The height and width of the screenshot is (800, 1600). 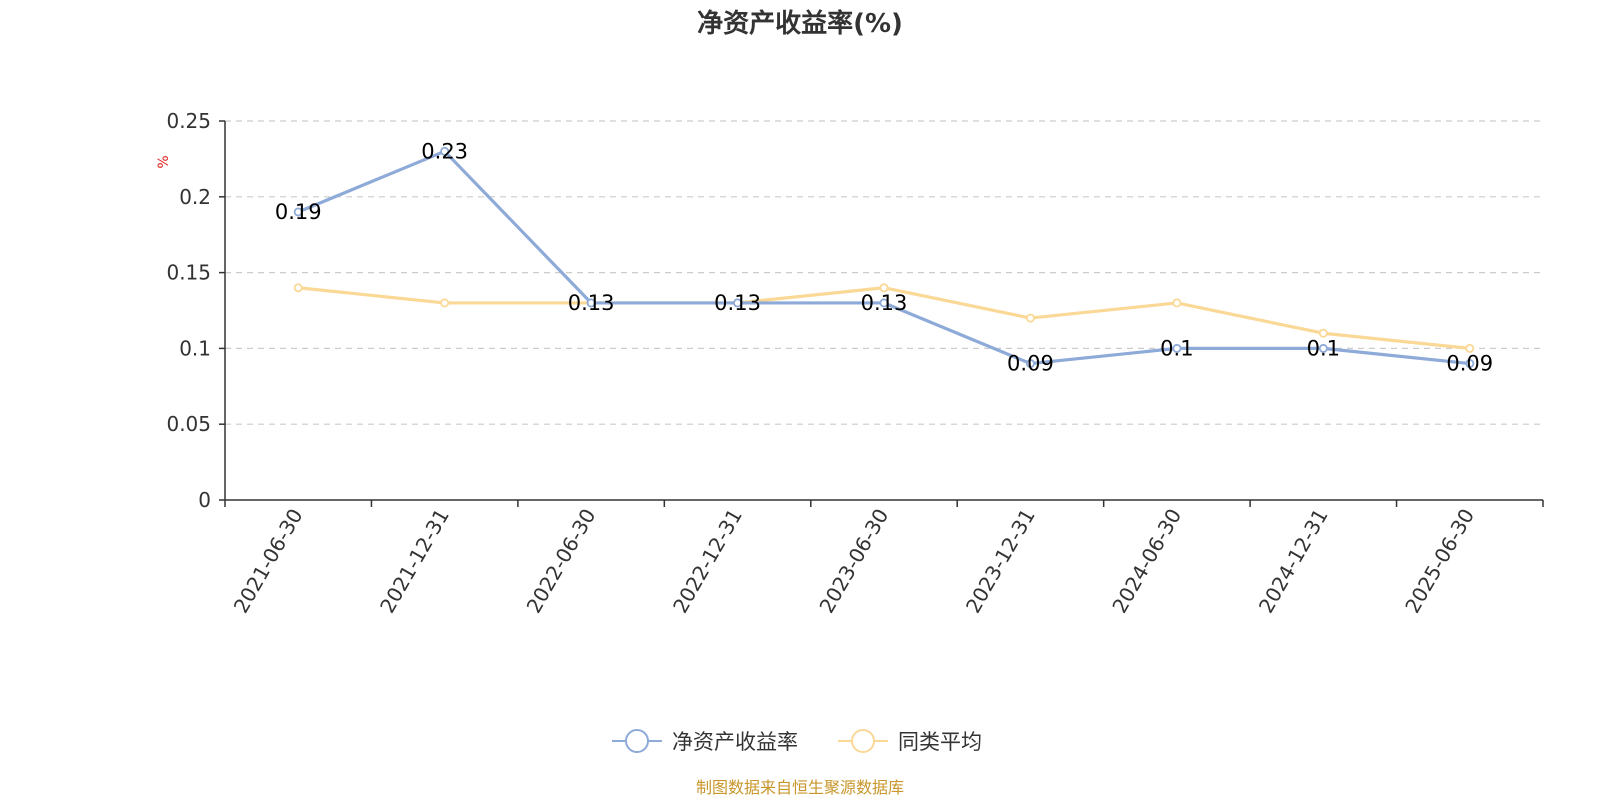 I want to click on x-tick-label: 2023-06-30, so click(x=853, y=561).